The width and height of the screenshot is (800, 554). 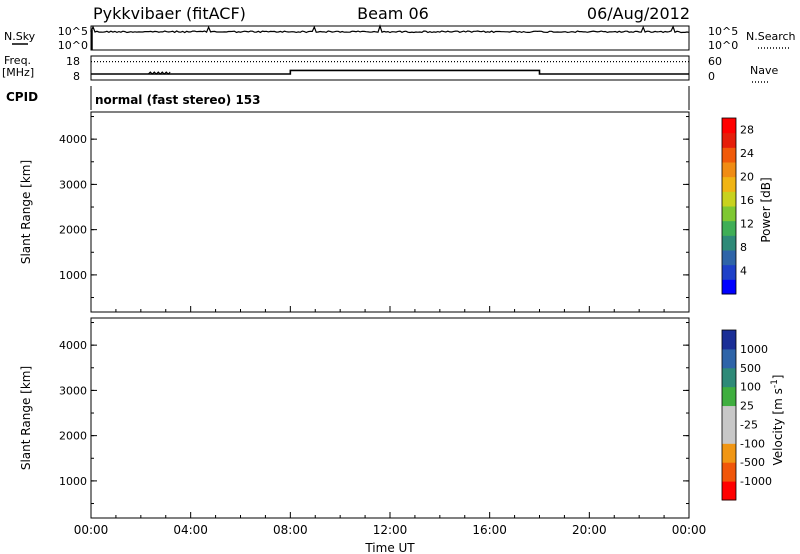 I want to click on cpid-text: normal (fast stereo) 153, so click(x=178, y=100).